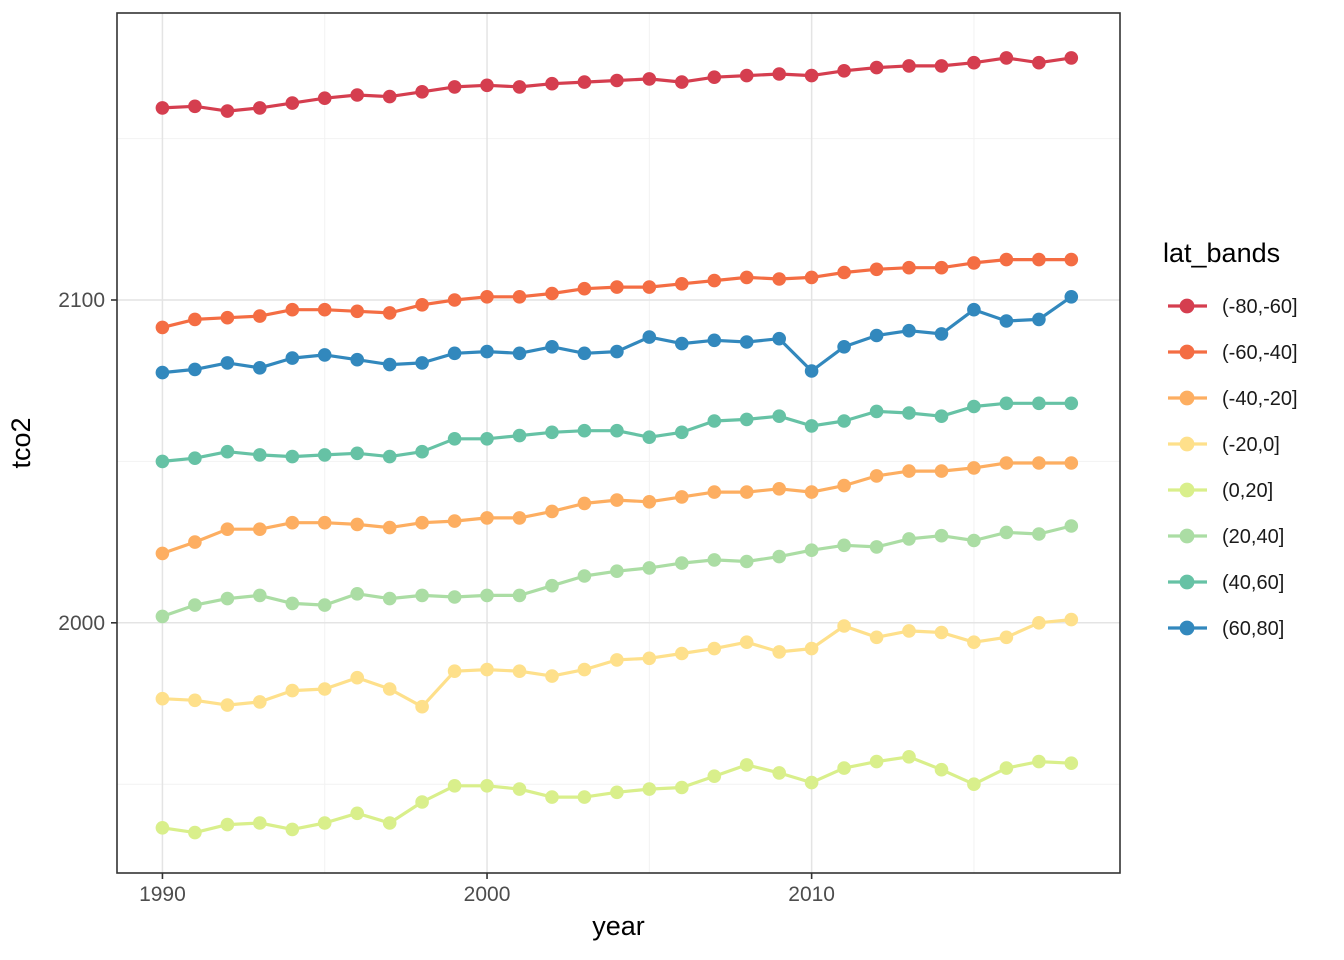 The image size is (1344, 960). Describe the element at coordinates (617, 508) in the screenshot. I see `series-(-40,-20]` at that location.